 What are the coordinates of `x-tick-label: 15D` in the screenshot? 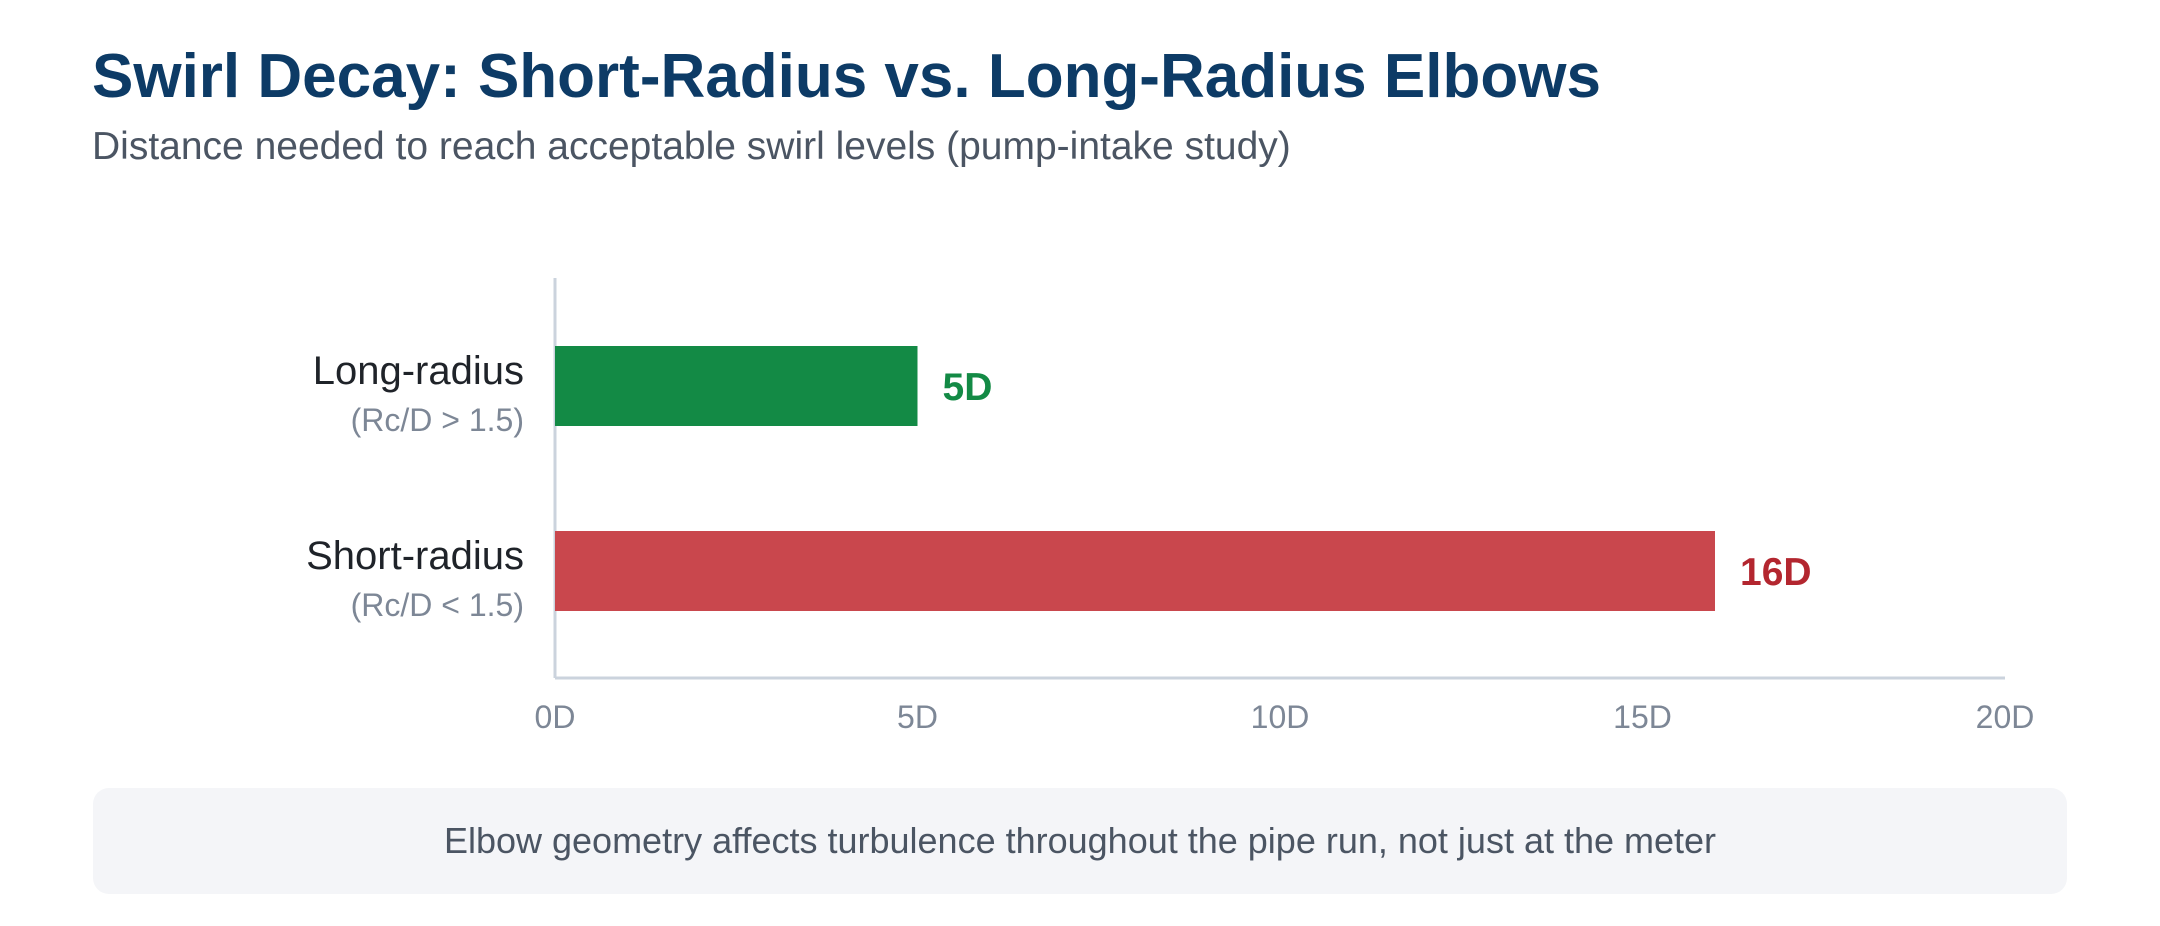 It's located at (1642, 717).